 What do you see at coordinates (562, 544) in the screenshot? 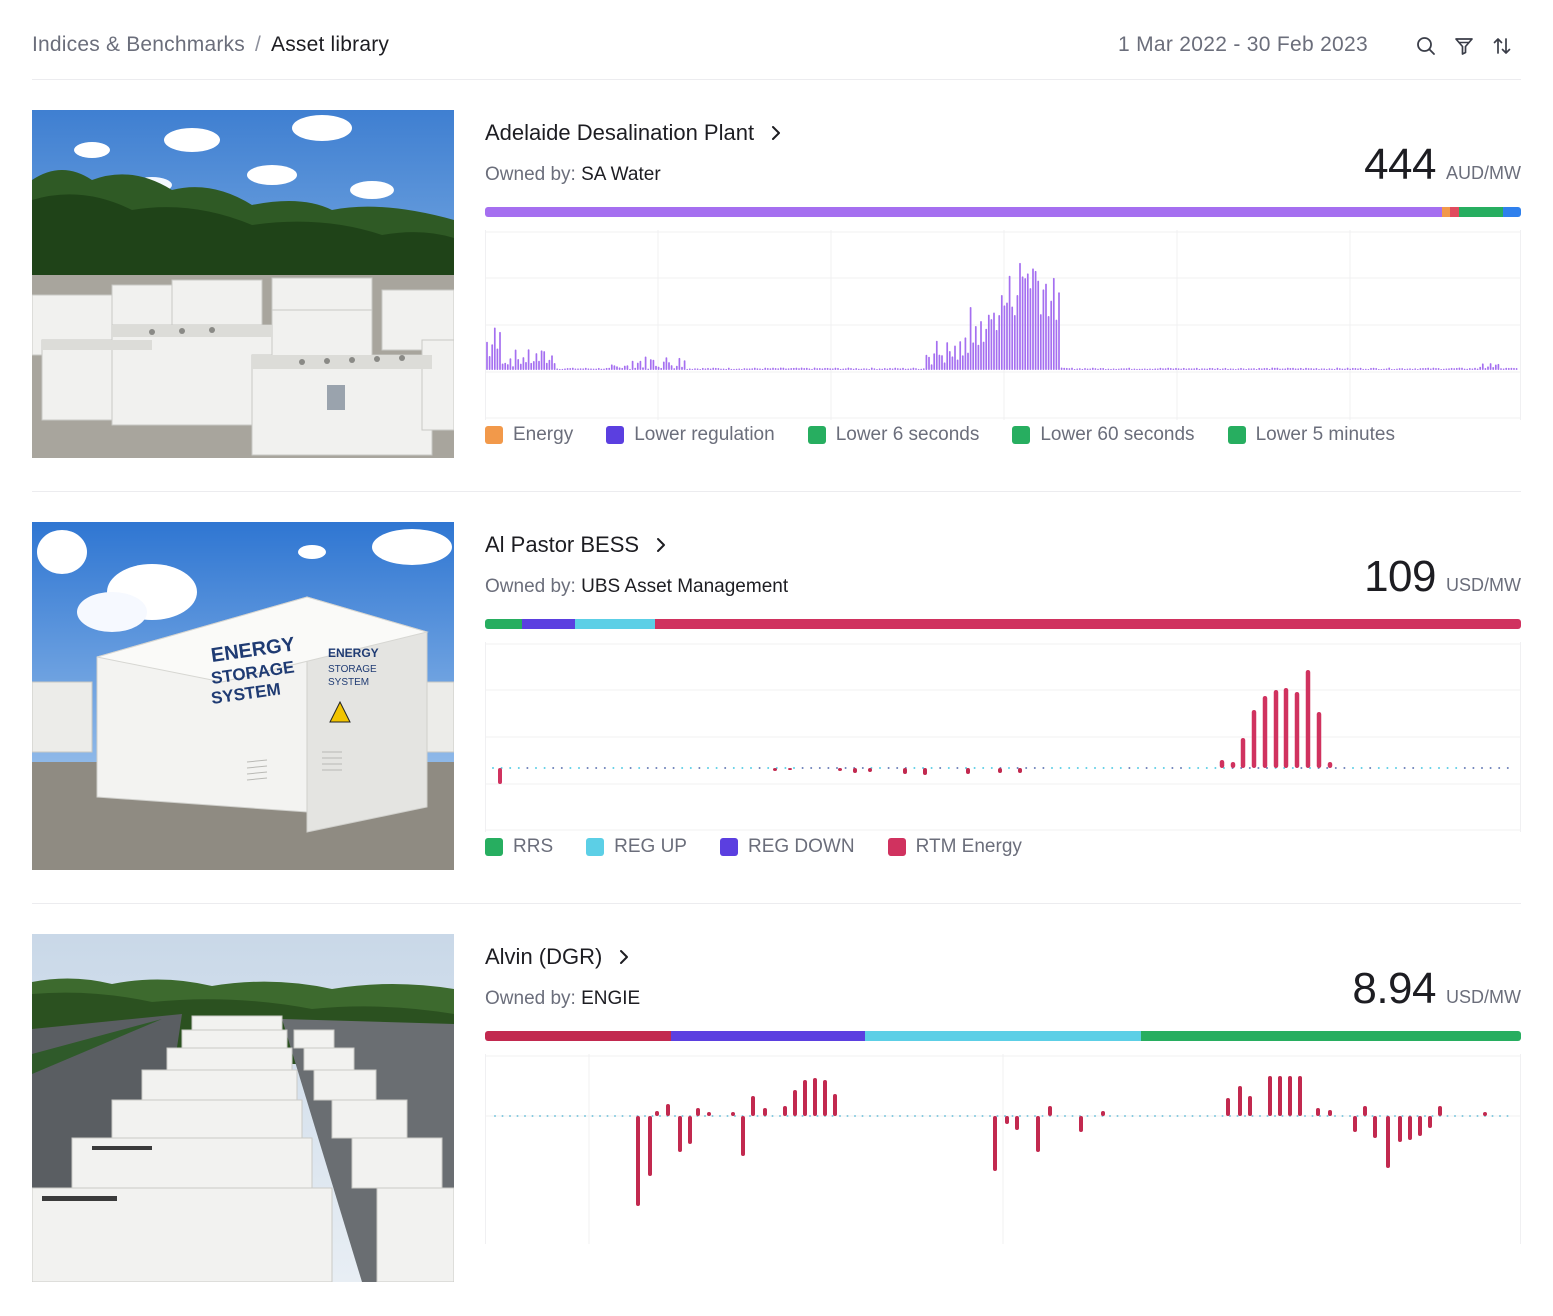
I see `asset-name: Al Pastor BESS` at bounding box center [562, 544].